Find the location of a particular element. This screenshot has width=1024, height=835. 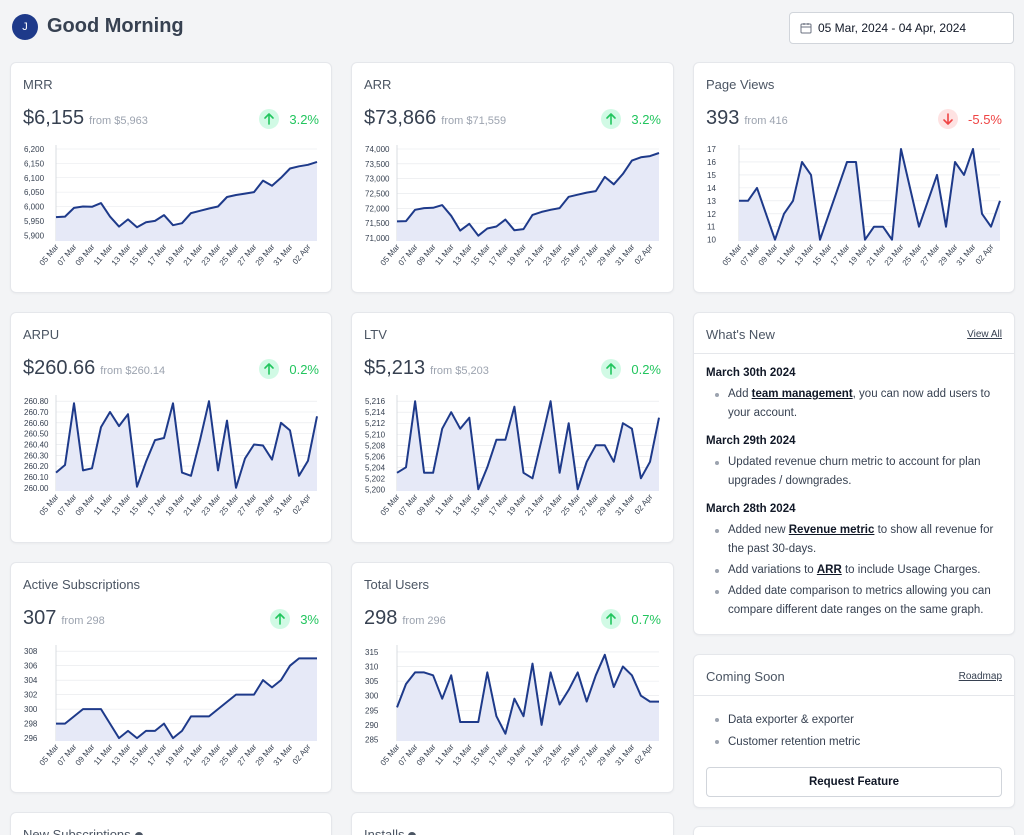

y-tick-label: 260.60 is located at coordinates (36, 423).